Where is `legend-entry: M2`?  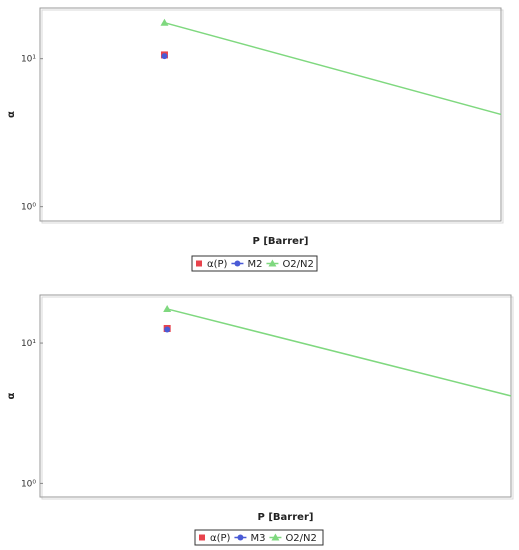 legend-entry: M2 is located at coordinates (254, 264).